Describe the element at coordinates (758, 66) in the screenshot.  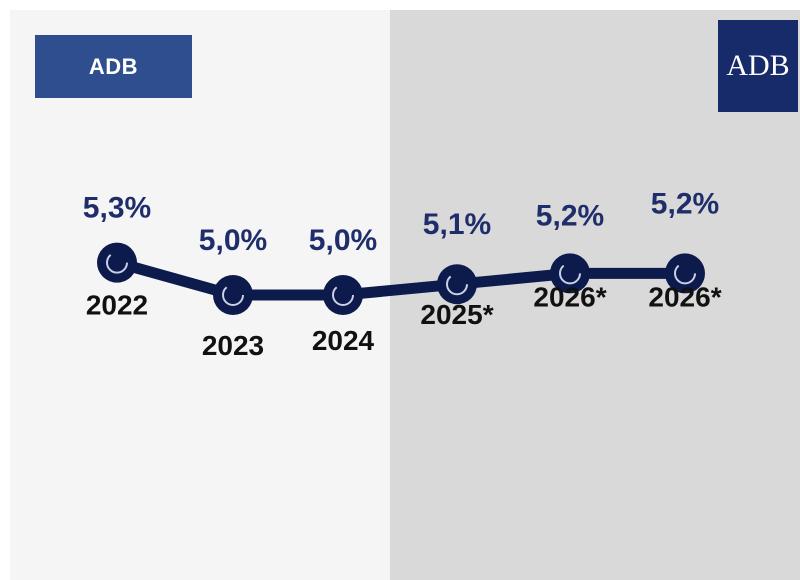
I see `adb-logo: ADB` at that location.